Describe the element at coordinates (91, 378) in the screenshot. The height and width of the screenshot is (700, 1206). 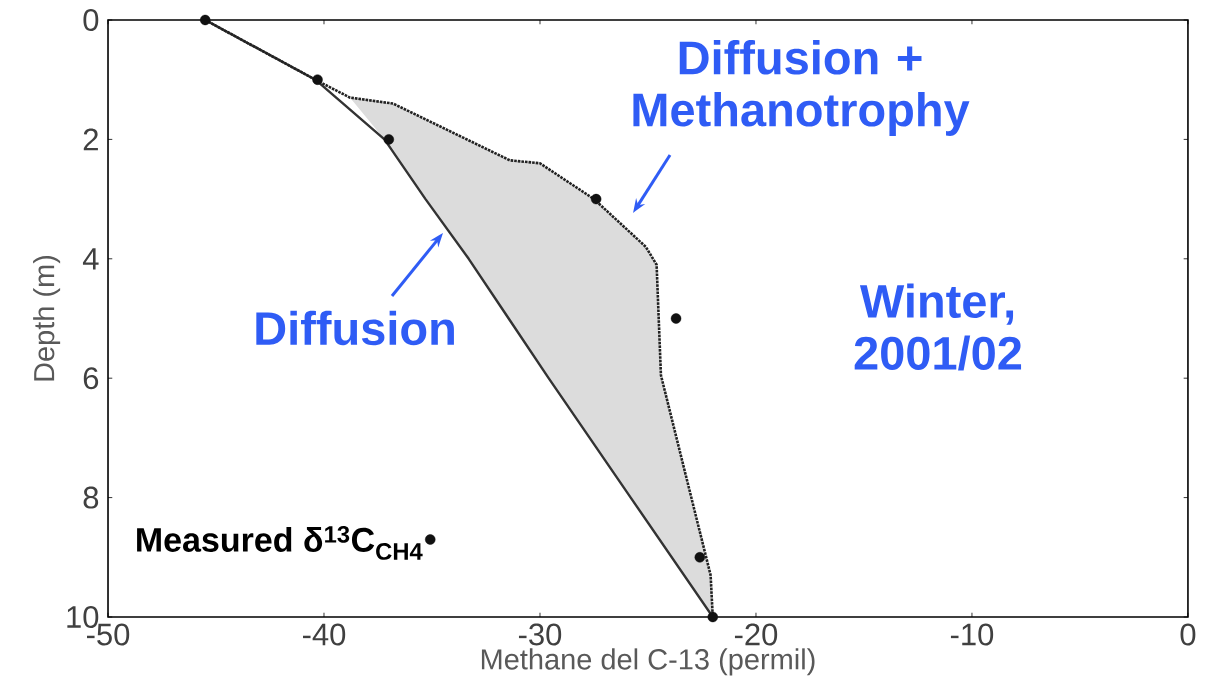
I see `y-tick-label: 6` at that location.